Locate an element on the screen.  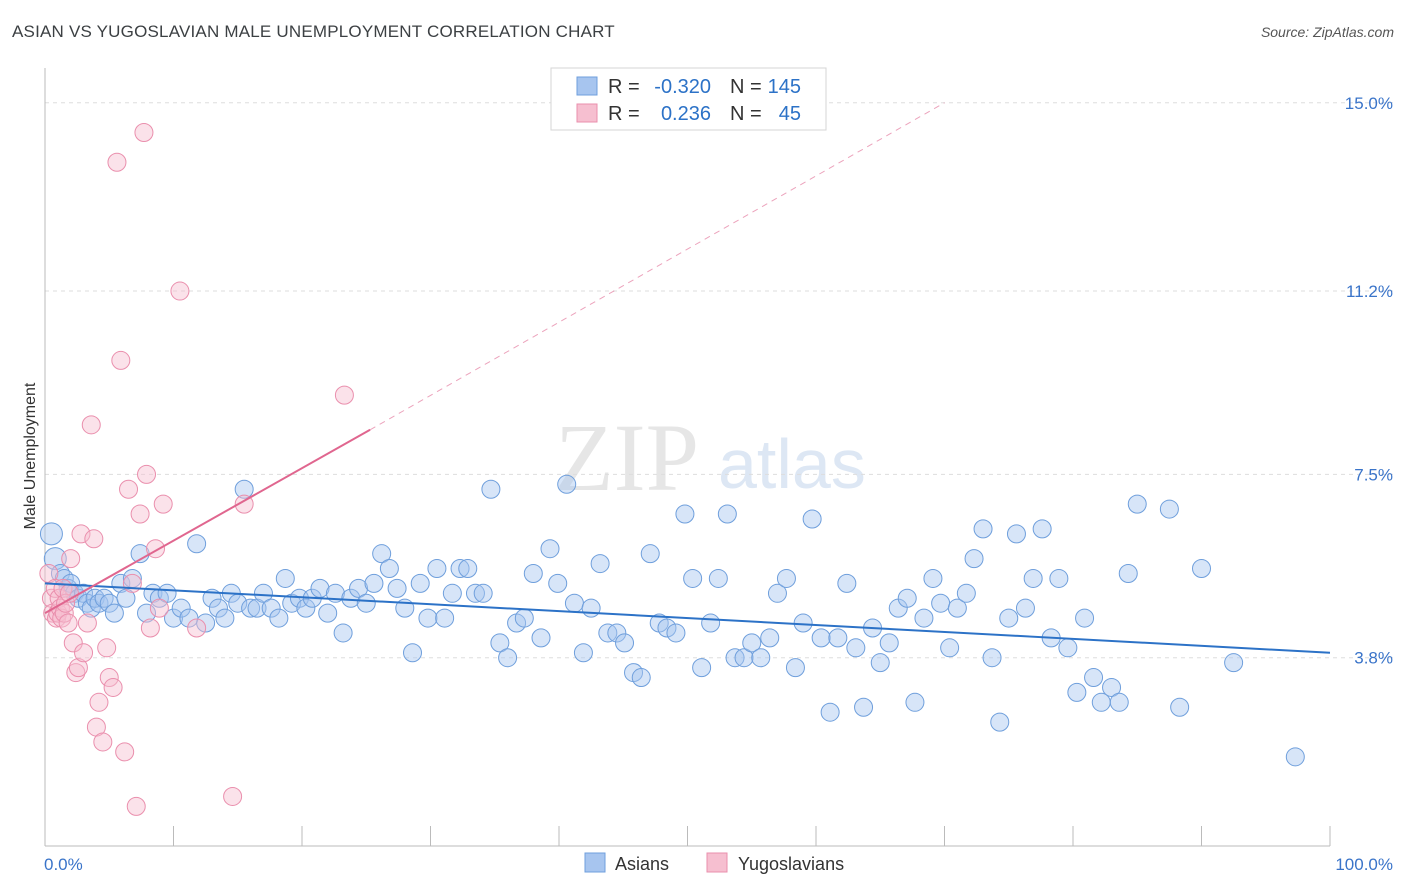
y-axis-label: Male Unemployment is located at coordinates (30, 455).